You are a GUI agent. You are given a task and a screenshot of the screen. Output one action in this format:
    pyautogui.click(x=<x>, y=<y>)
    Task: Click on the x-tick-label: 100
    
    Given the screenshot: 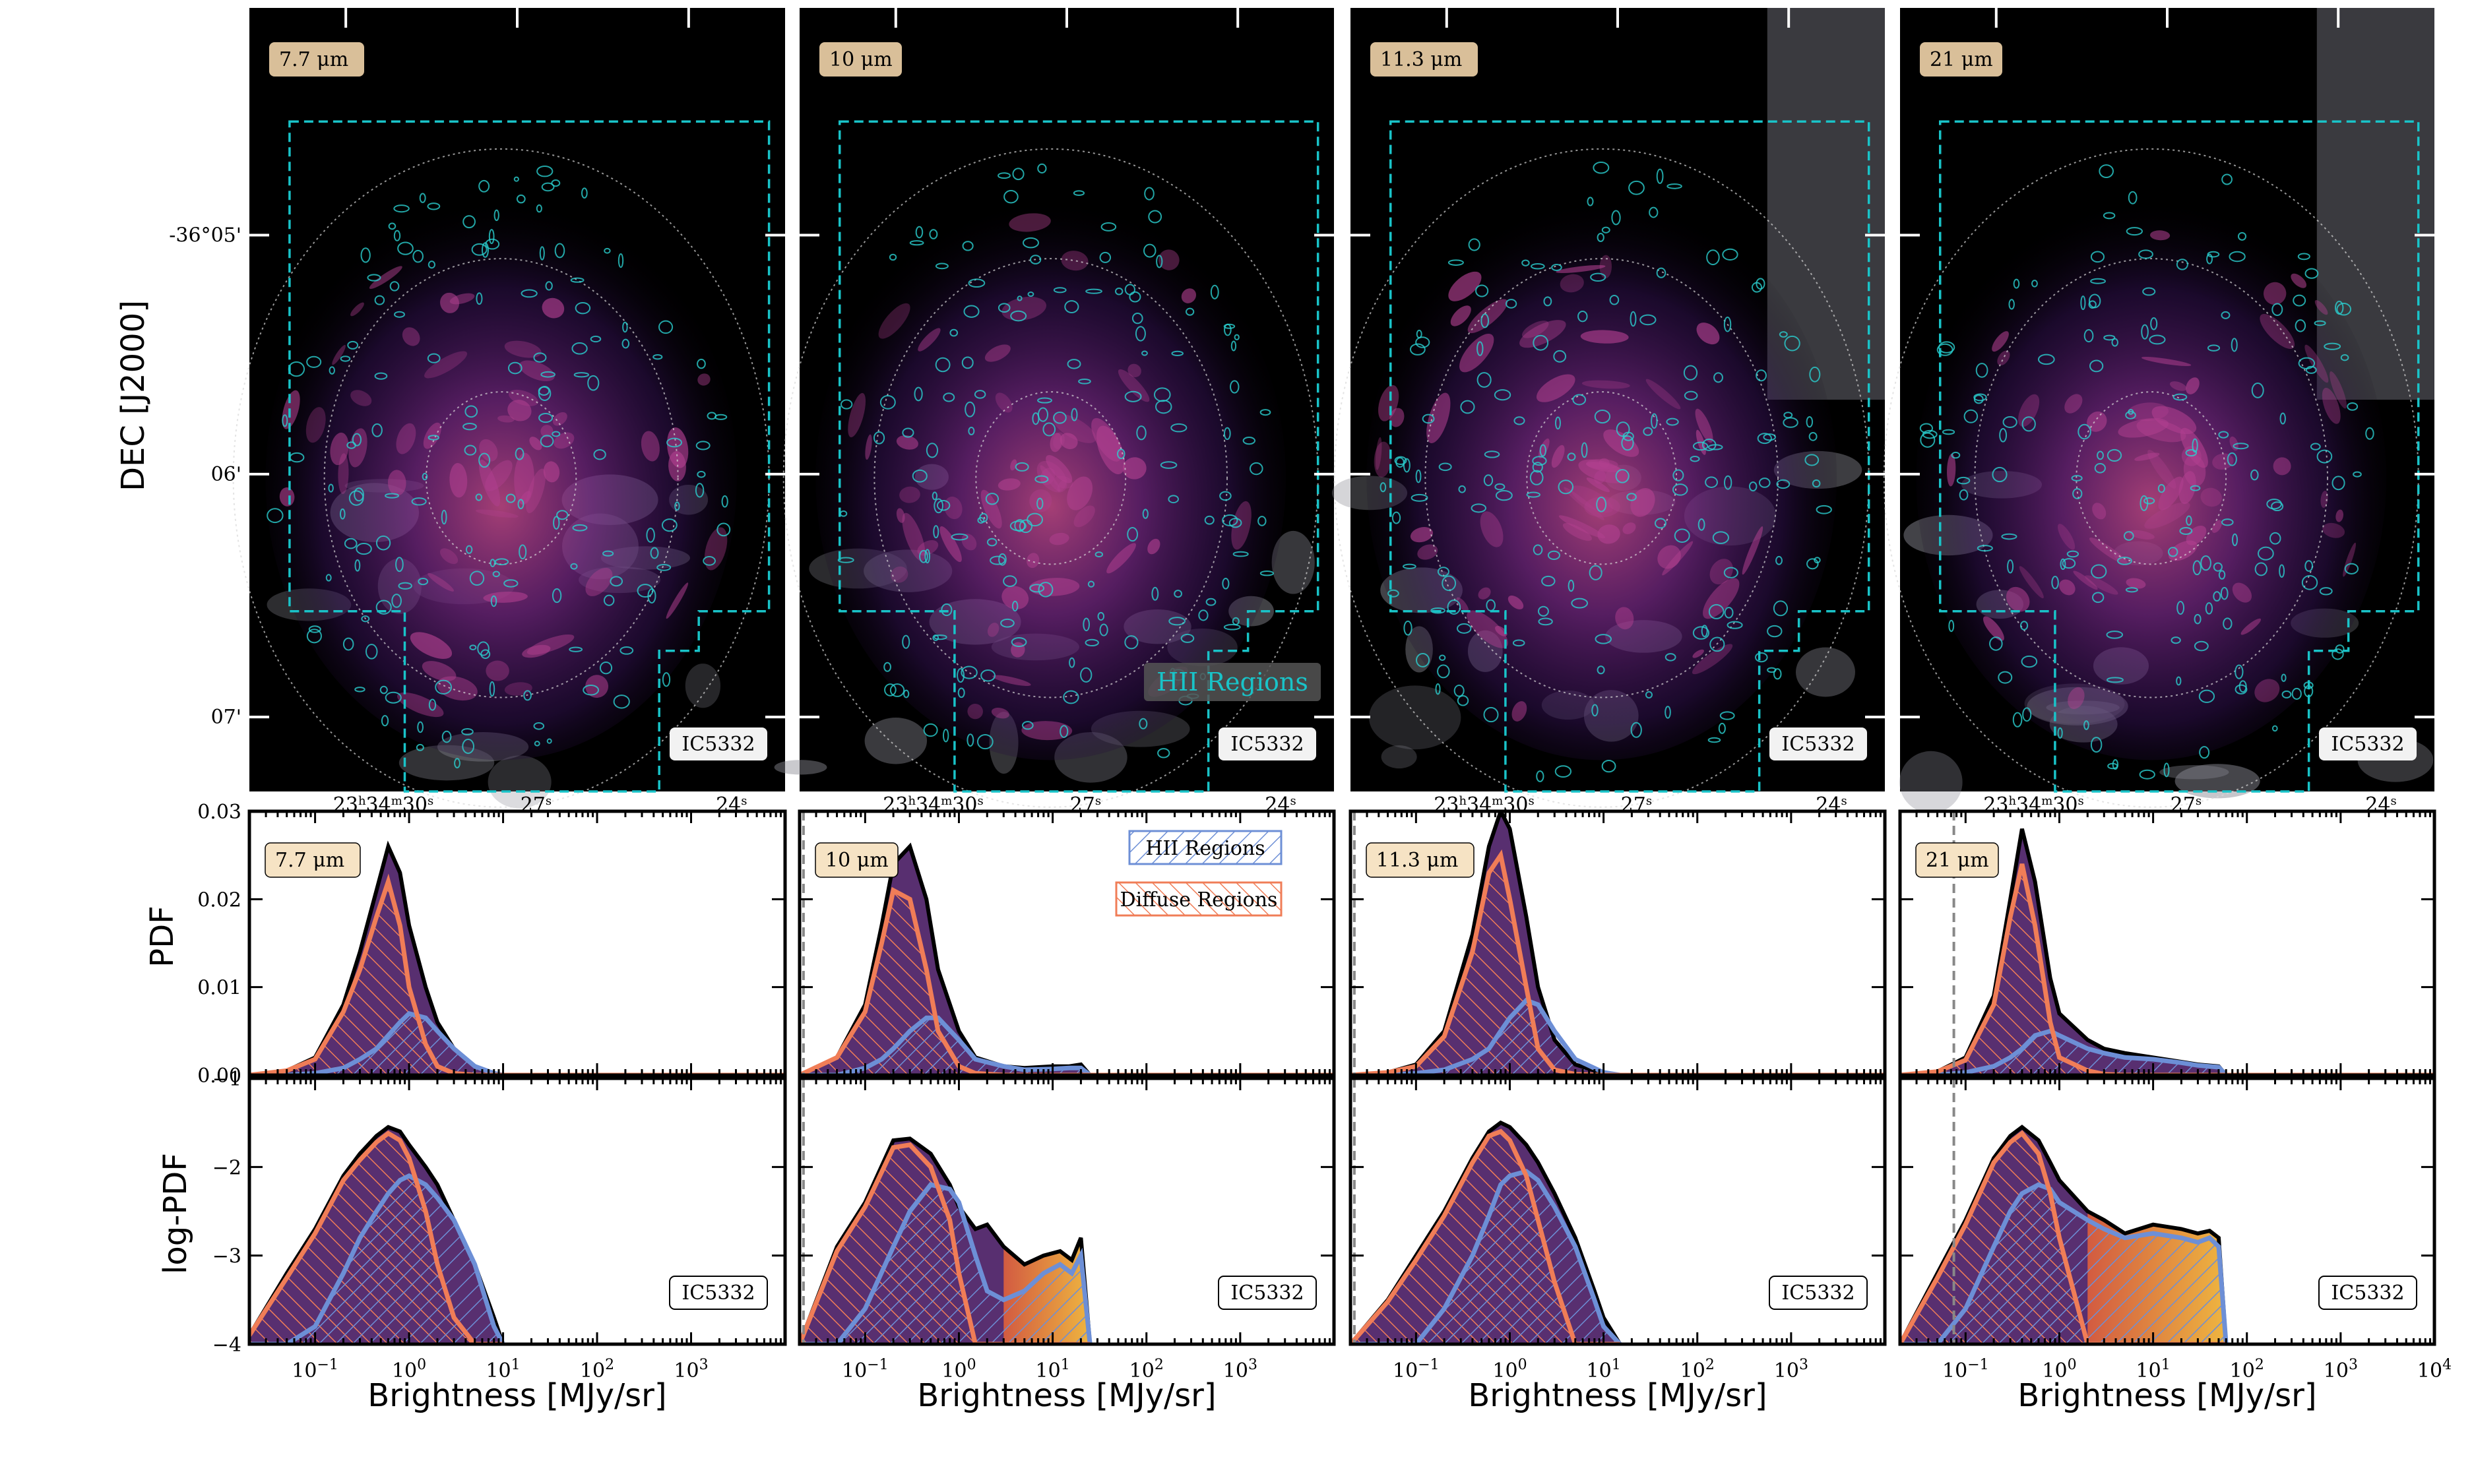 What is the action you would take?
    pyautogui.click(x=958, y=1370)
    